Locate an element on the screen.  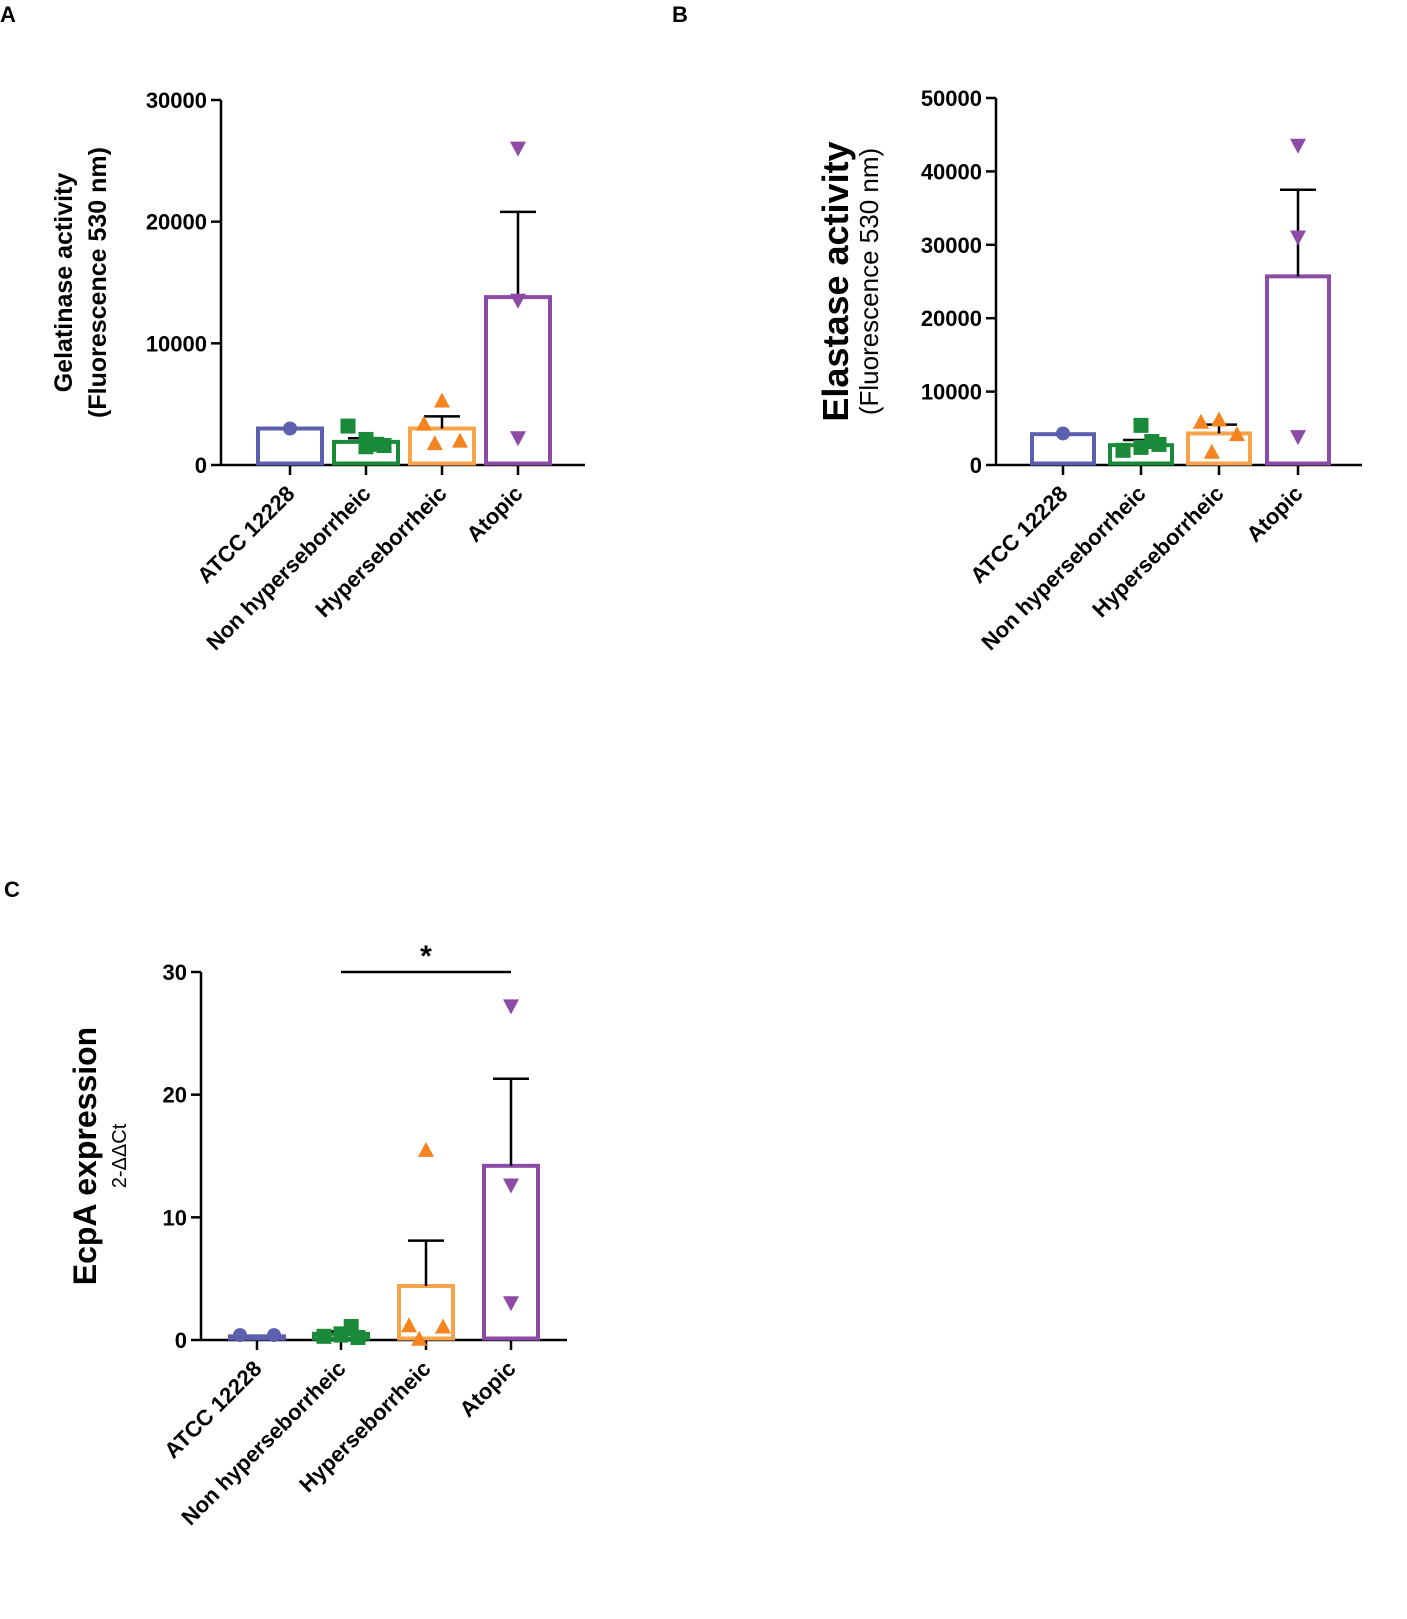
y-tick-label: 20 is located at coordinates (175, 1095).